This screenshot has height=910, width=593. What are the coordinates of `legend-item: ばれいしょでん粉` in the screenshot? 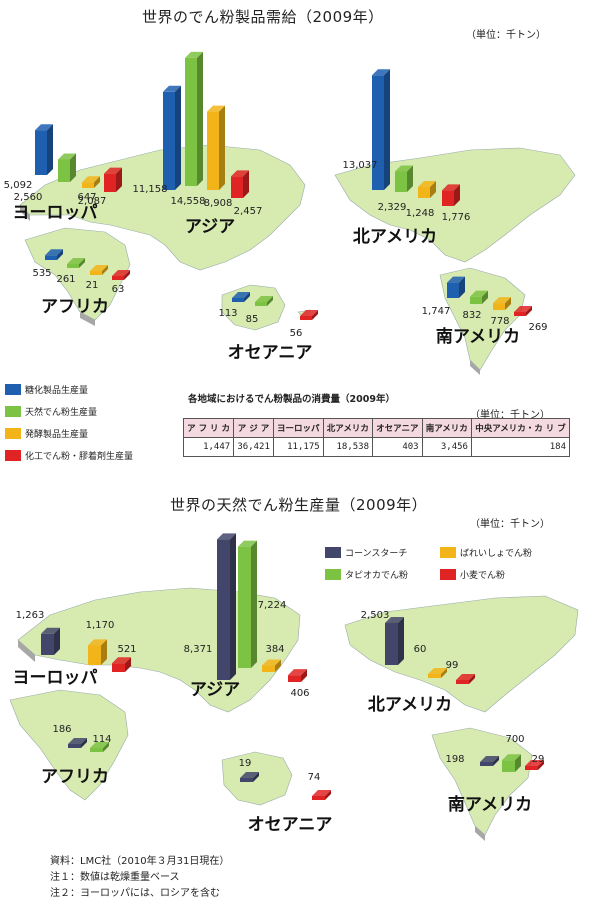 It's located at (486, 552).